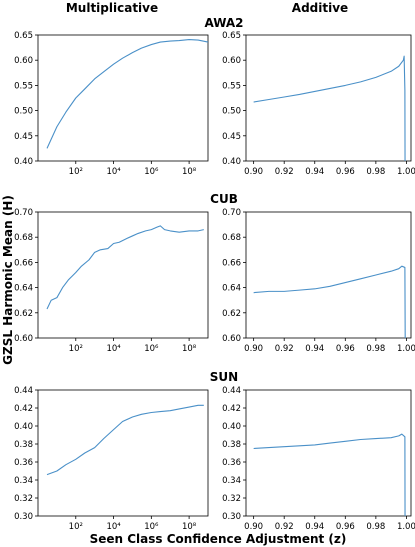 The image size is (415, 547). What do you see at coordinates (320, 8) in the screenshot?
I see `column-title-additive: Additive` at bounding box center [320, 8].